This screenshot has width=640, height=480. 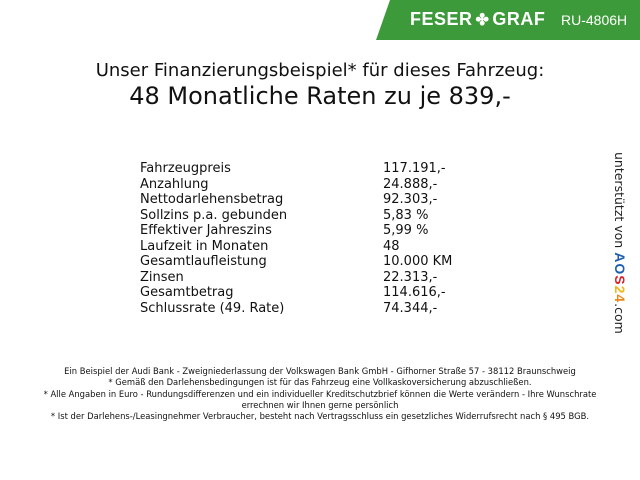 What do you see at coordinates (410, 199) in the screenshot?
I see `row-value: 92.303,-` at bounding box center [410, 199].